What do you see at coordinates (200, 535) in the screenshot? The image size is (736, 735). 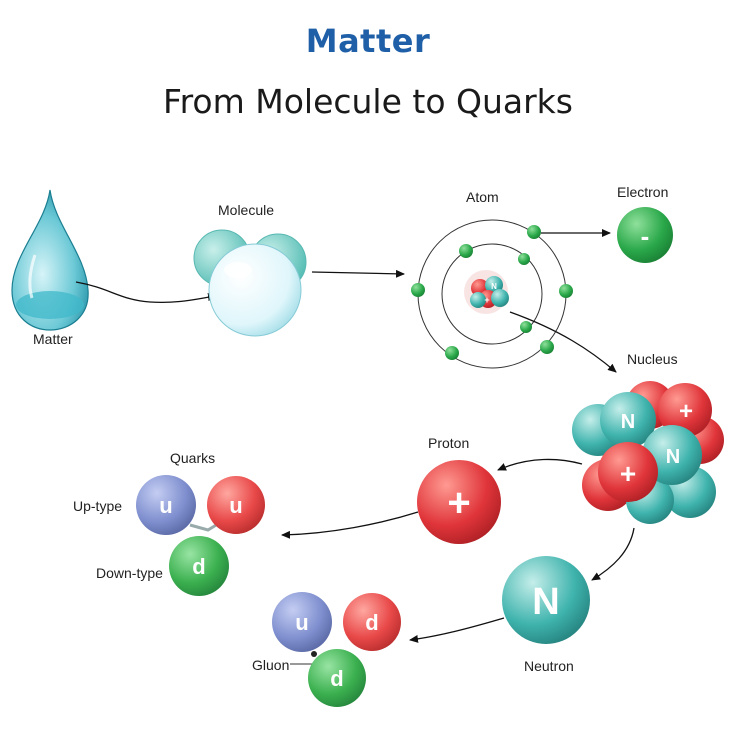 I see `proton-quarks-icon: u u d` at bounding box center [200, 535].